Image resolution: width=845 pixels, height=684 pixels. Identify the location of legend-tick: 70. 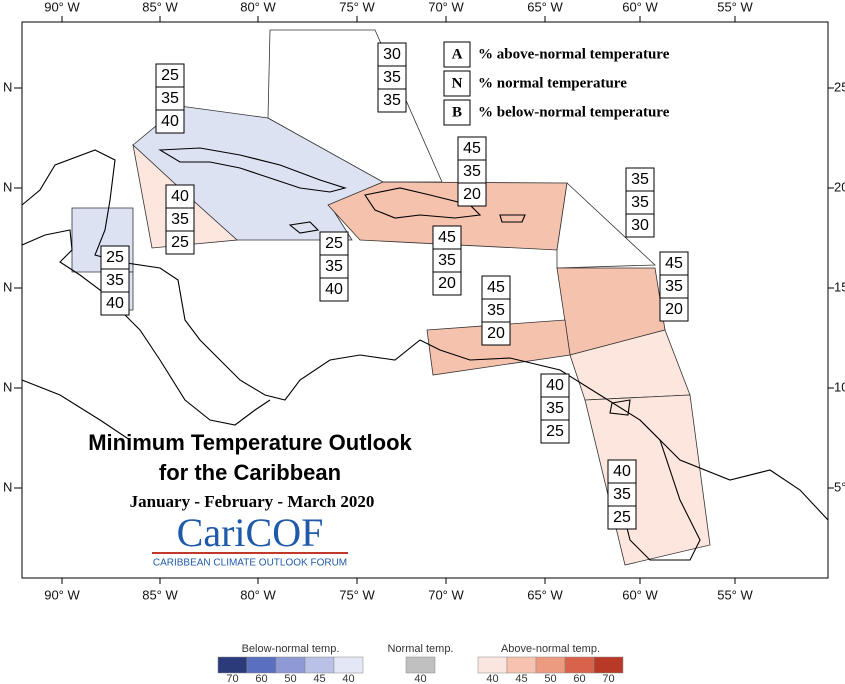
(608, 678).